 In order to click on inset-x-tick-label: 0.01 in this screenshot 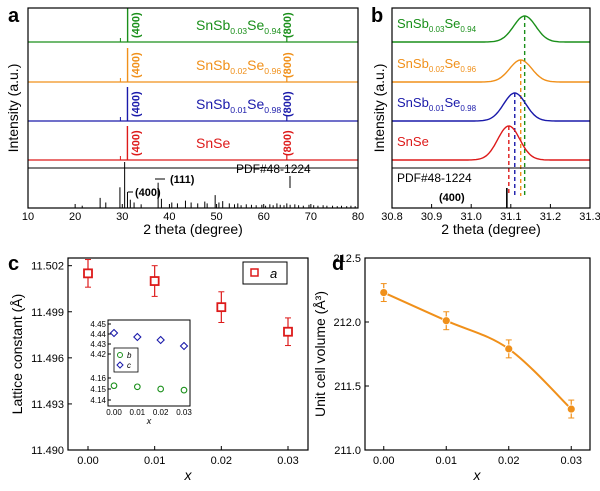, I will do `click(138, 412)`.